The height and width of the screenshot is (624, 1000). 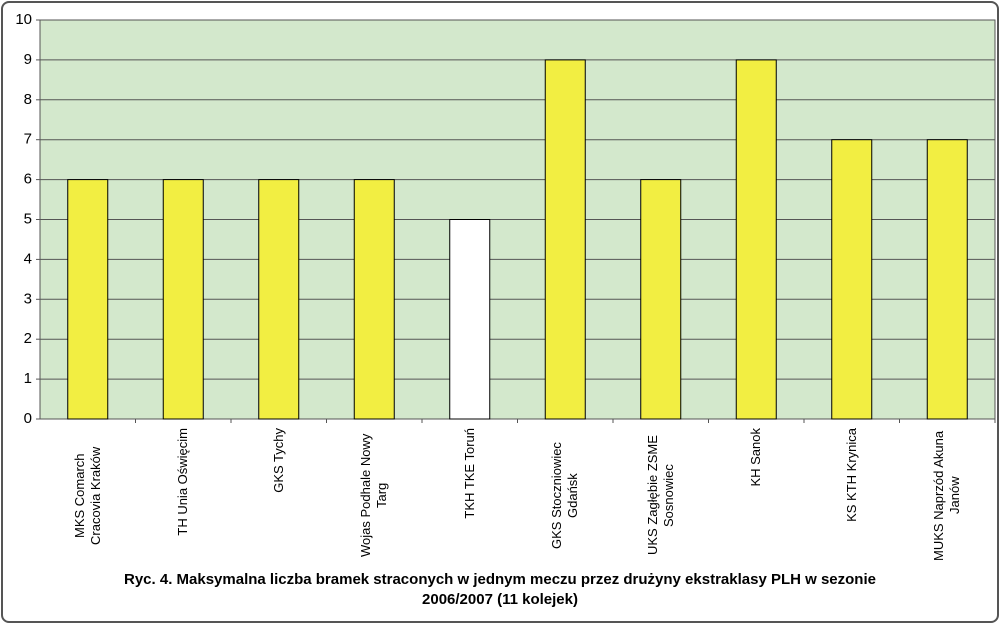 I want to click on y-tick-label: 1, so click(x=28, y=378).